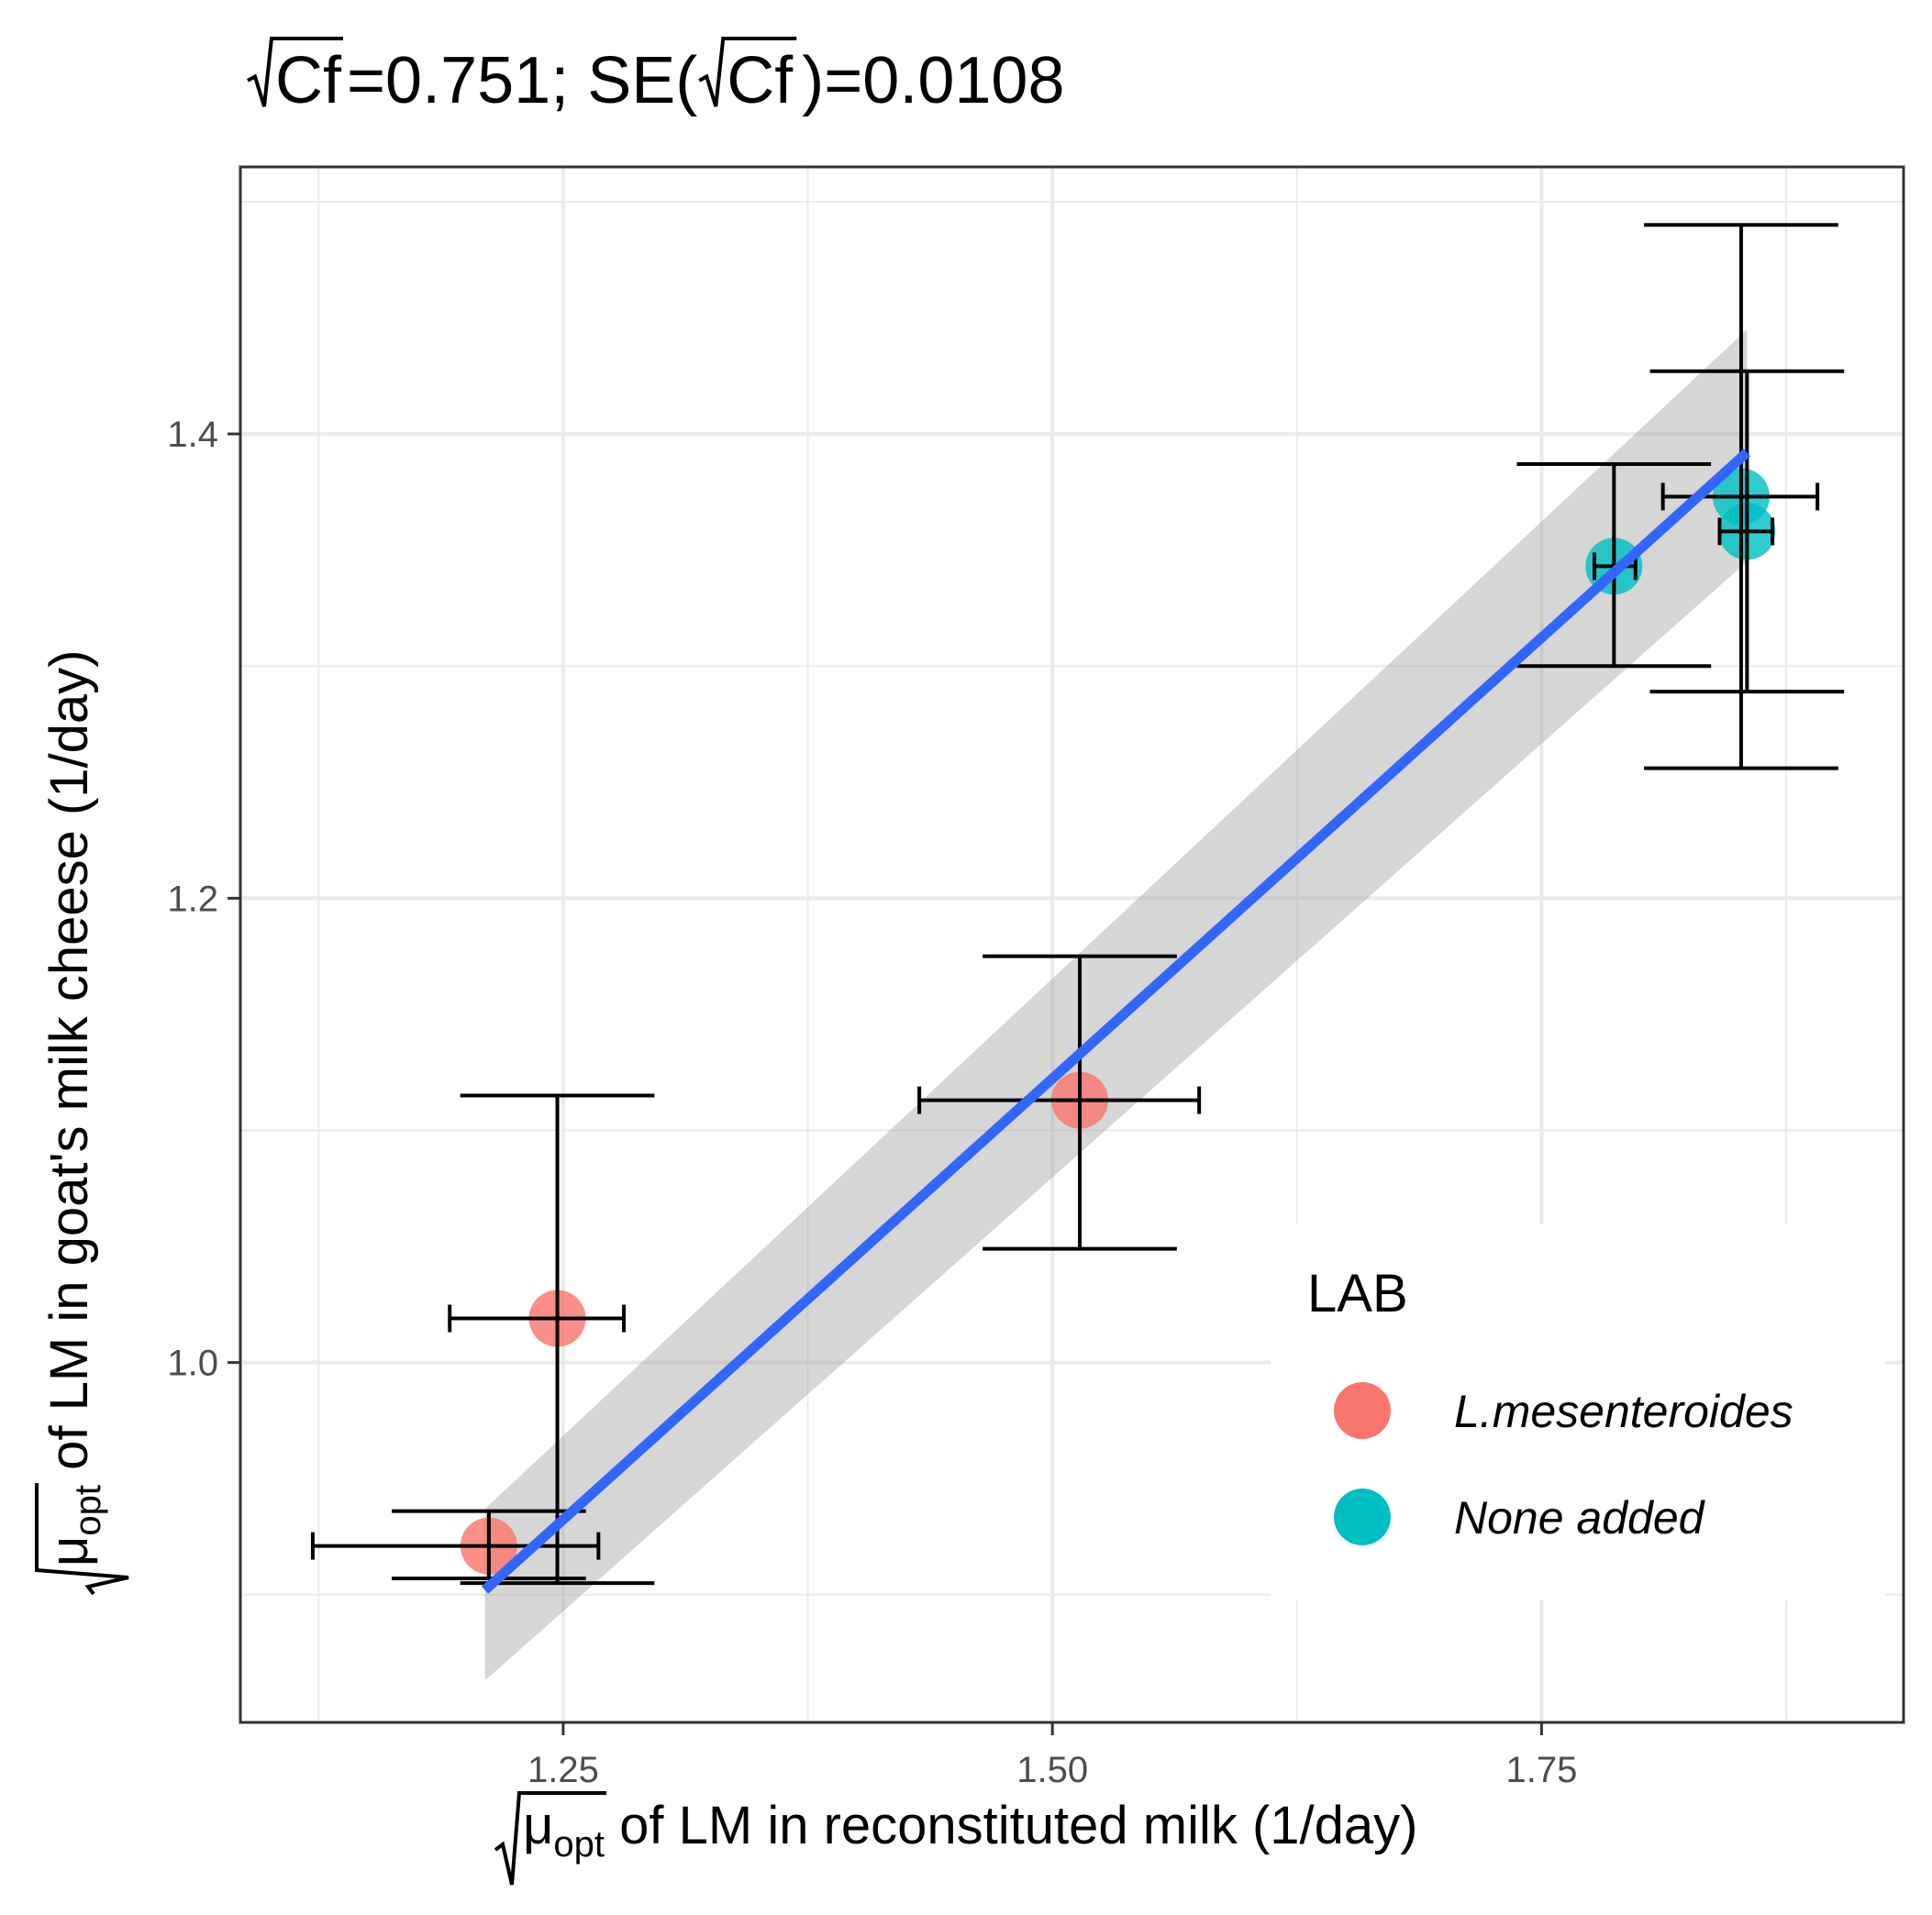 The image size is (1932, 1915). Describe the element at coordinates (69, 1551) in the screenshot. I see `y-axis-mu-symbol: μ` at that location.